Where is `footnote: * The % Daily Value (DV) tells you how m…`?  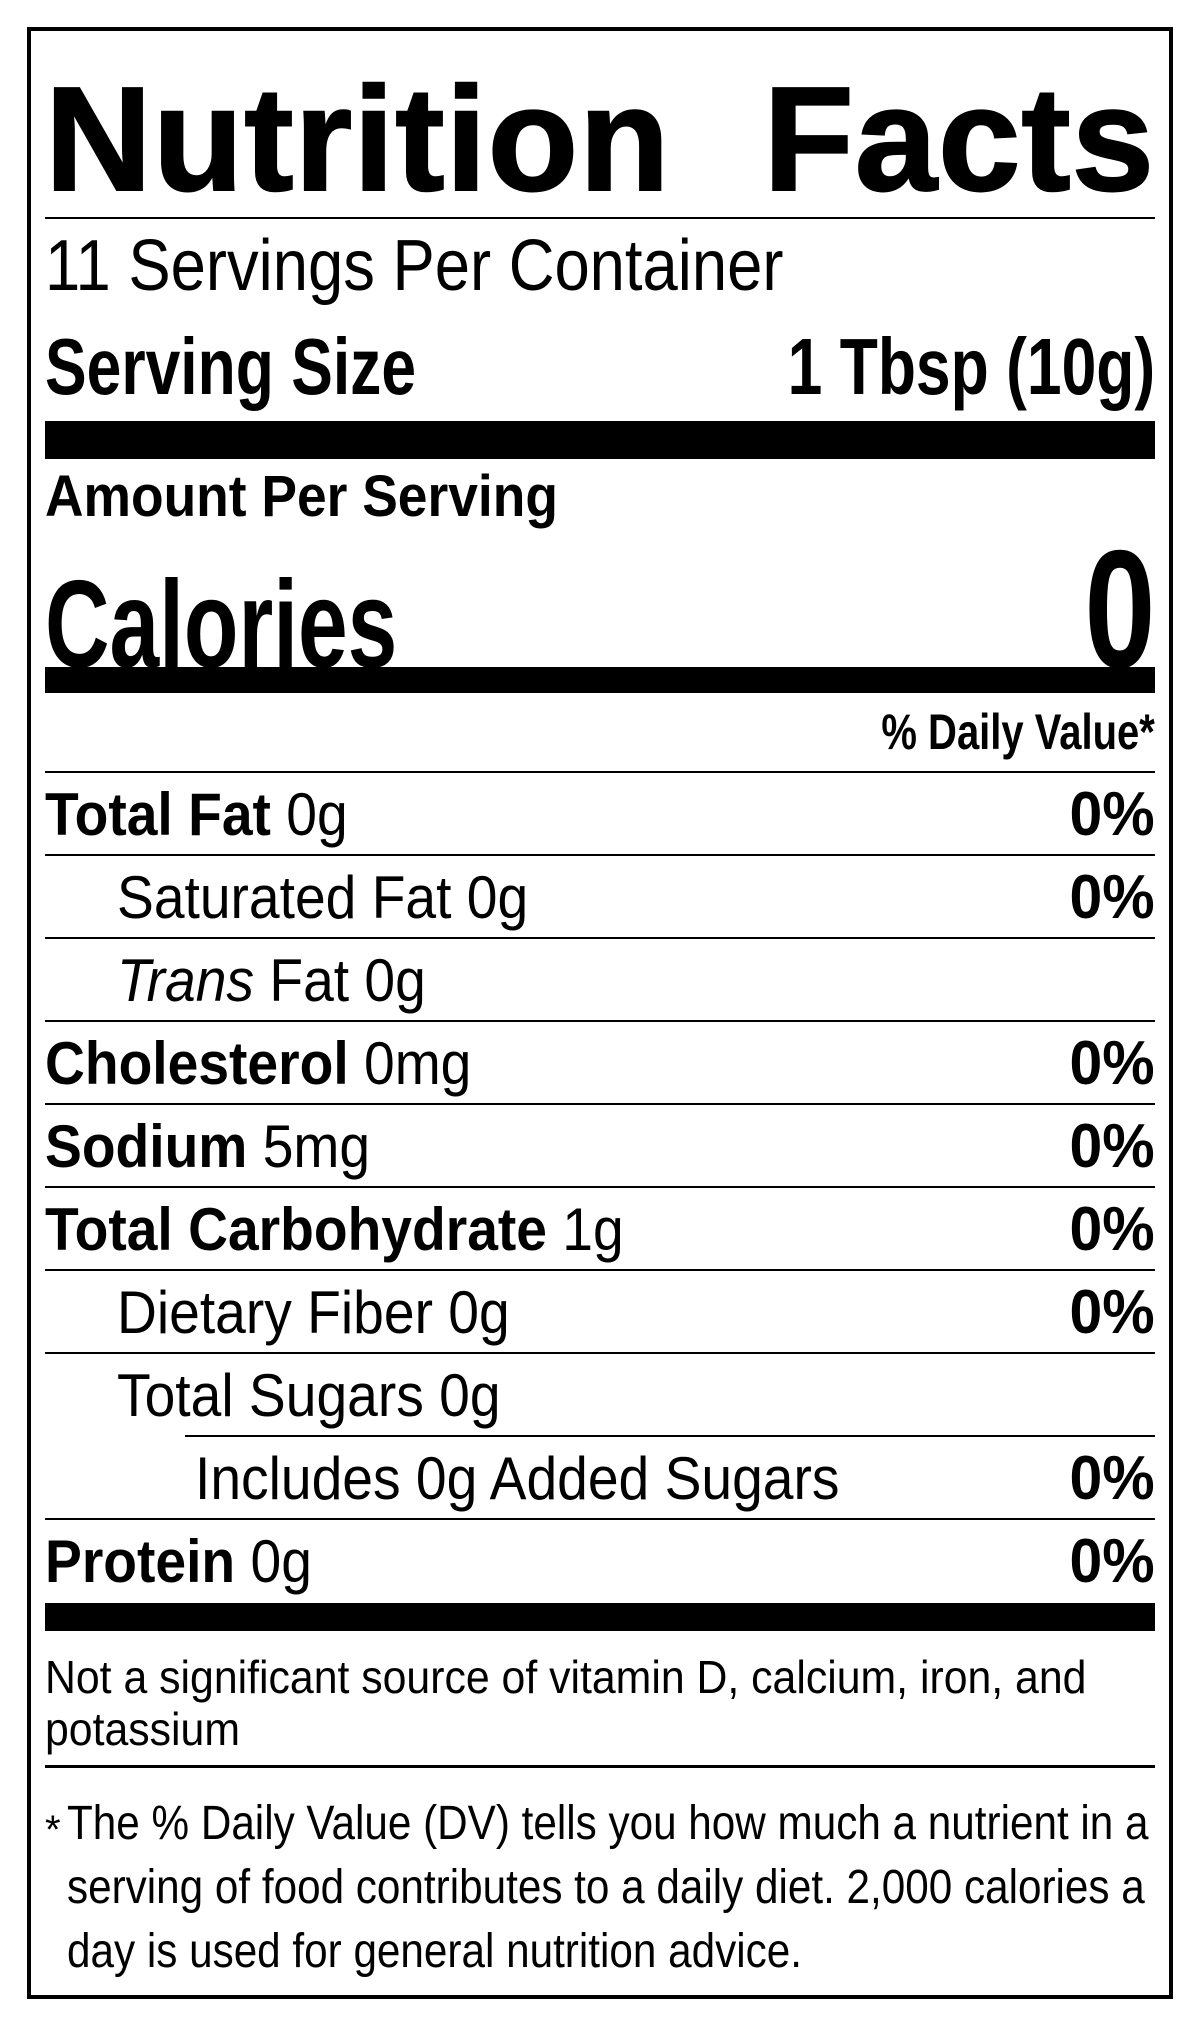
footnote: * The % Daily Value (DV) tells you how m… is located at coordinates (600, 1888).